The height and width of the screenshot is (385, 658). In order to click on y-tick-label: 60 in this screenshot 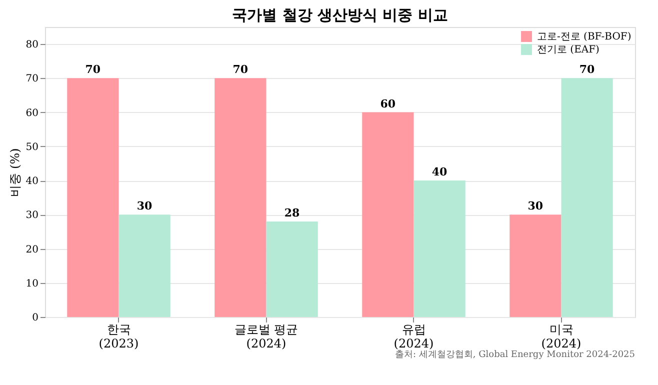, I will do `click(32, 113)`.